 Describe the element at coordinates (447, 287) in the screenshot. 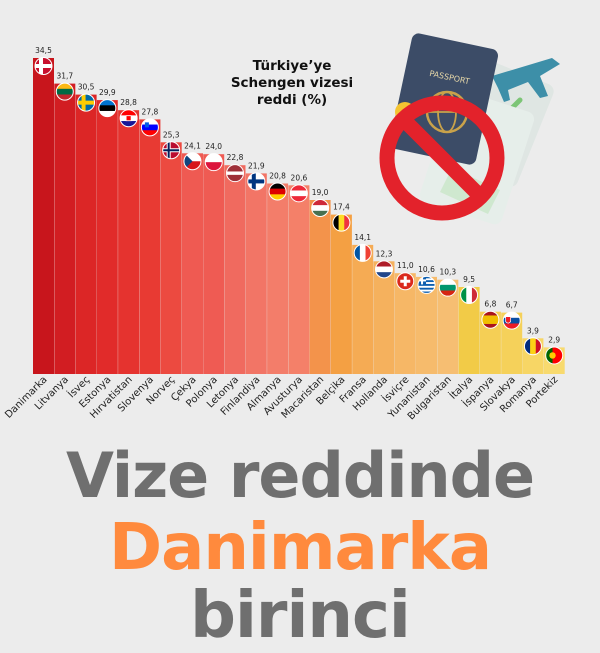

I see `bulgaria-flag-icon` at that location.